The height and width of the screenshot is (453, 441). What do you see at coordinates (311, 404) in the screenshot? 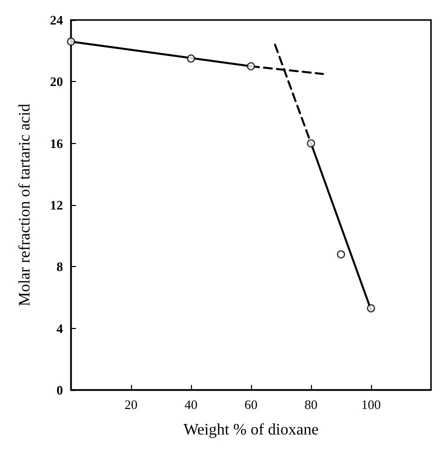
I see `x-tick-label: 80` at bounding box center [311, 404].